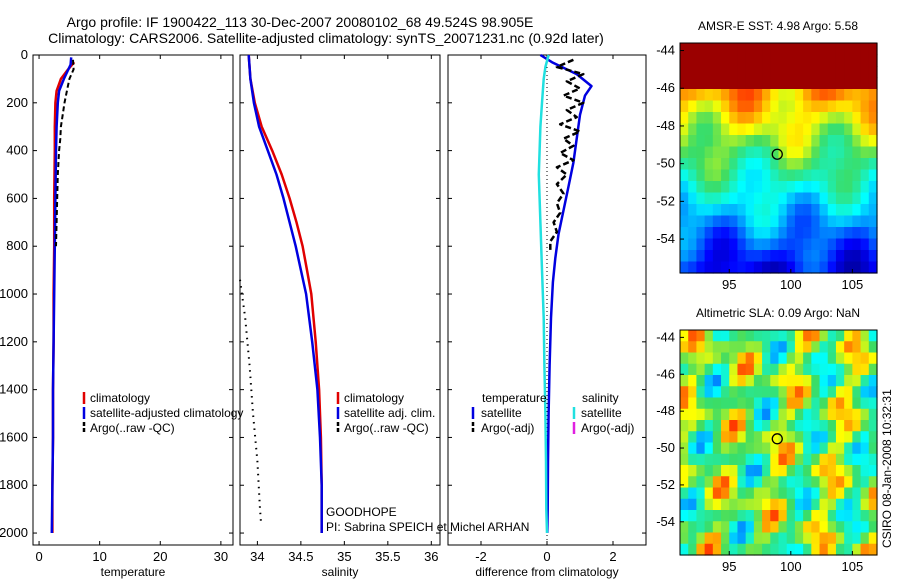  What do you see at coordinates (374, 398) in the screenshot?
I see `legend-climatology-label: climatology` at bounding box center [374, 398].